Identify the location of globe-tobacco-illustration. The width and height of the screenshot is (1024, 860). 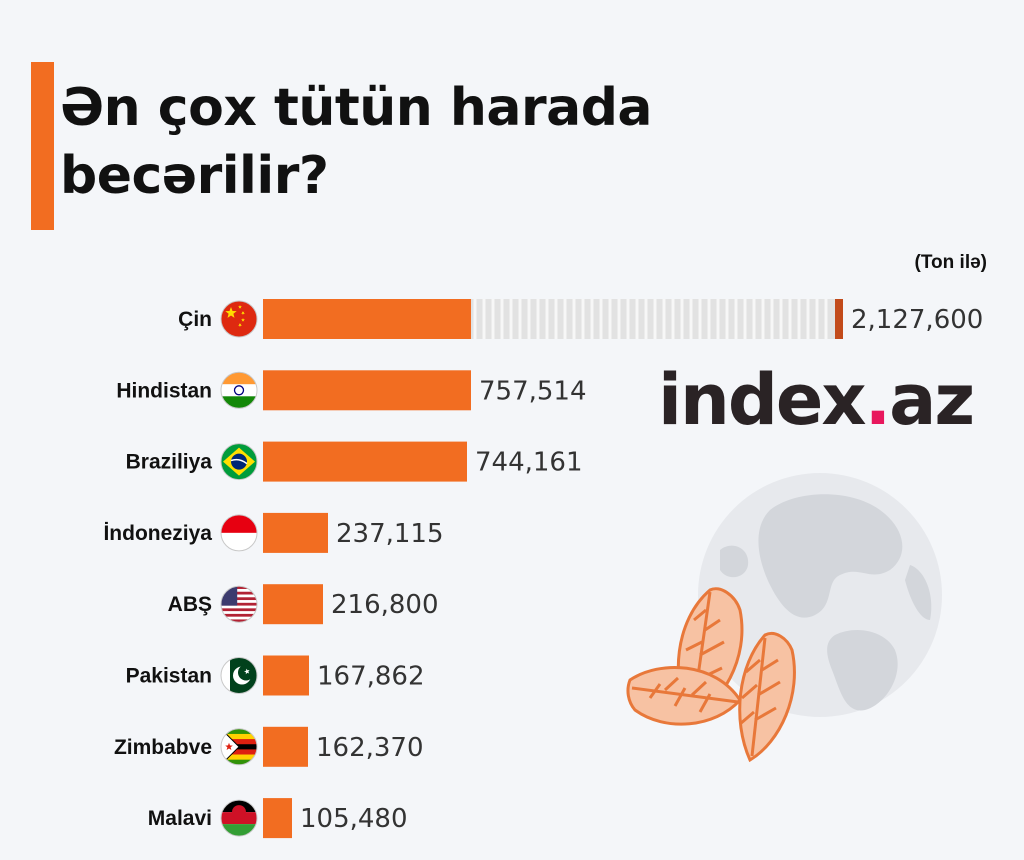
(784, 618).